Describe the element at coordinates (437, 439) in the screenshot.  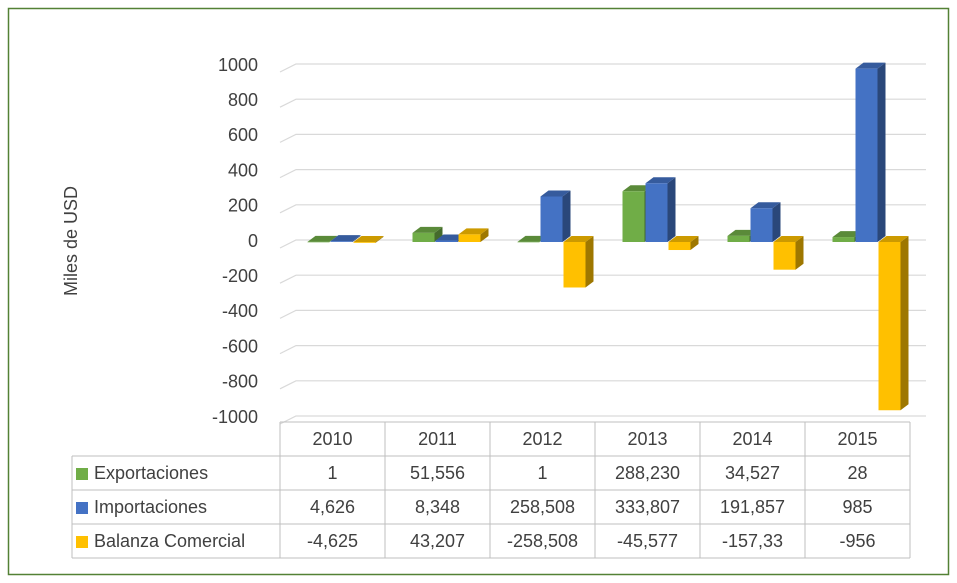
I see `x-tick-label: 2011` at that location.